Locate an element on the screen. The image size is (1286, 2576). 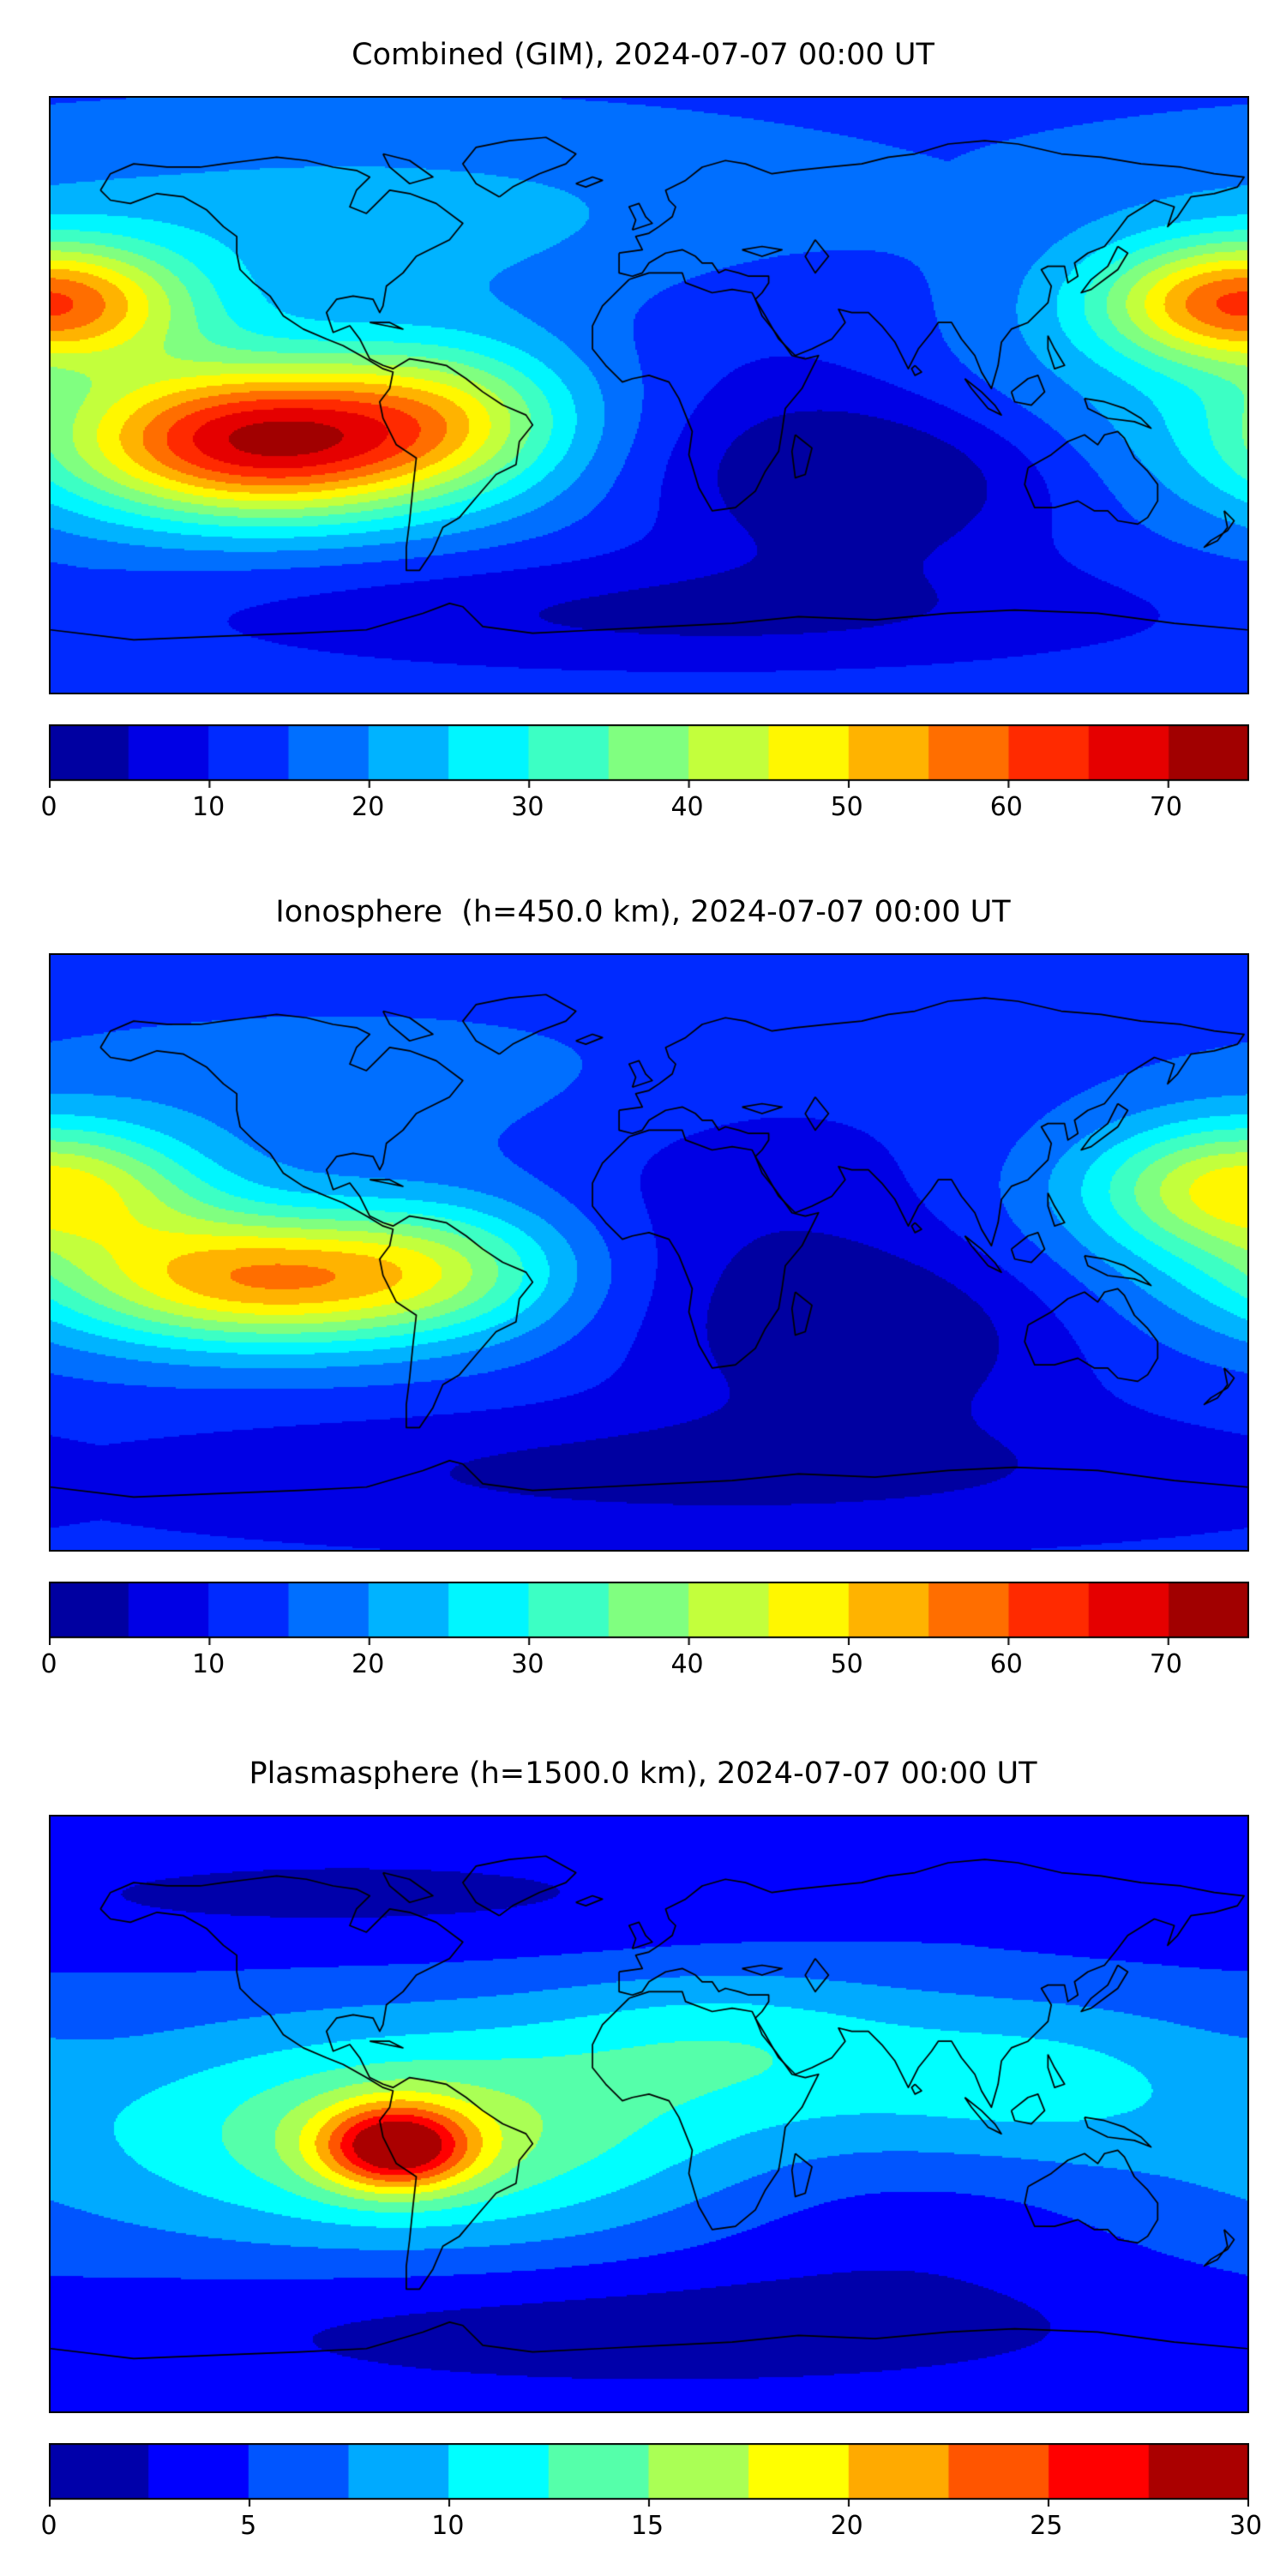
colorbar-tick-label: 15 is located at coordinates (647, 2526).